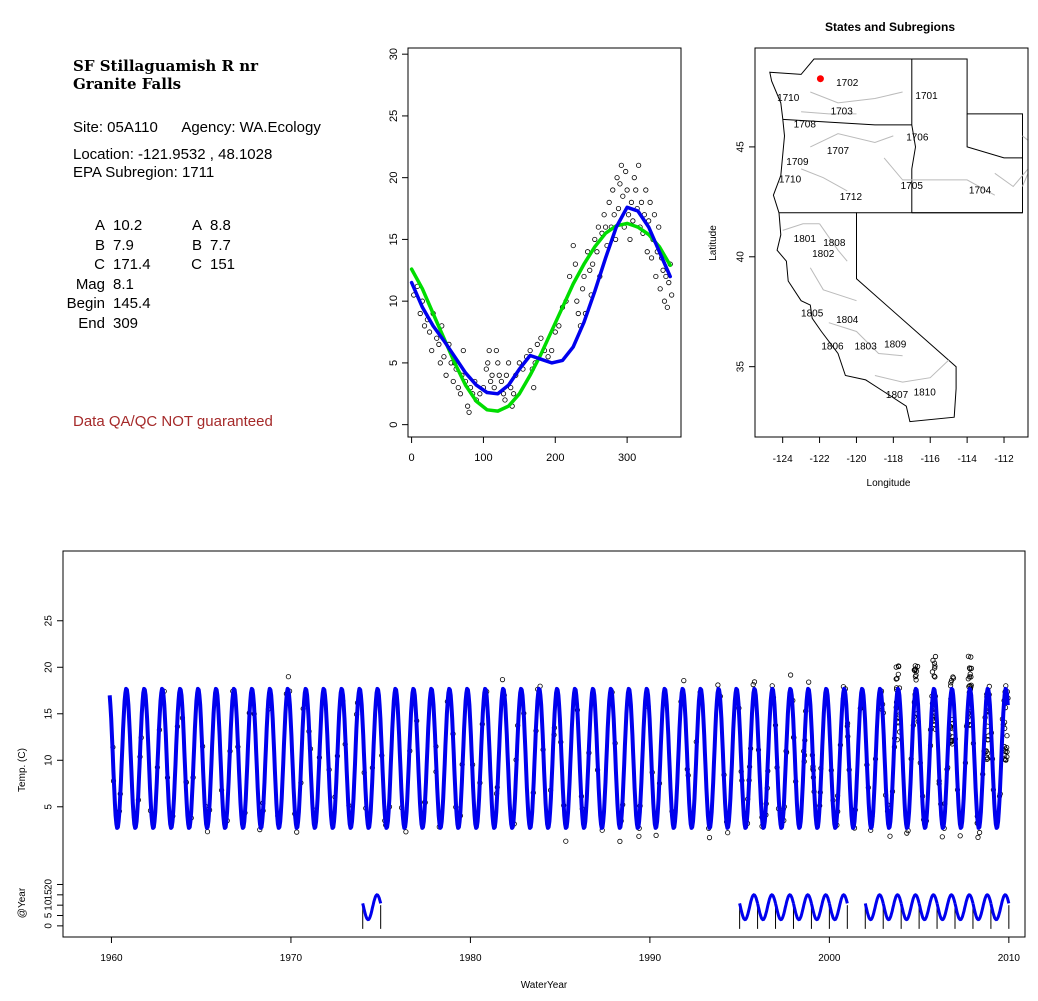 The image size is (1038, 1001). Describe the element at coordinates (713, 243) in the screenshot. I see `y-axis-label: Latitude` at that location.